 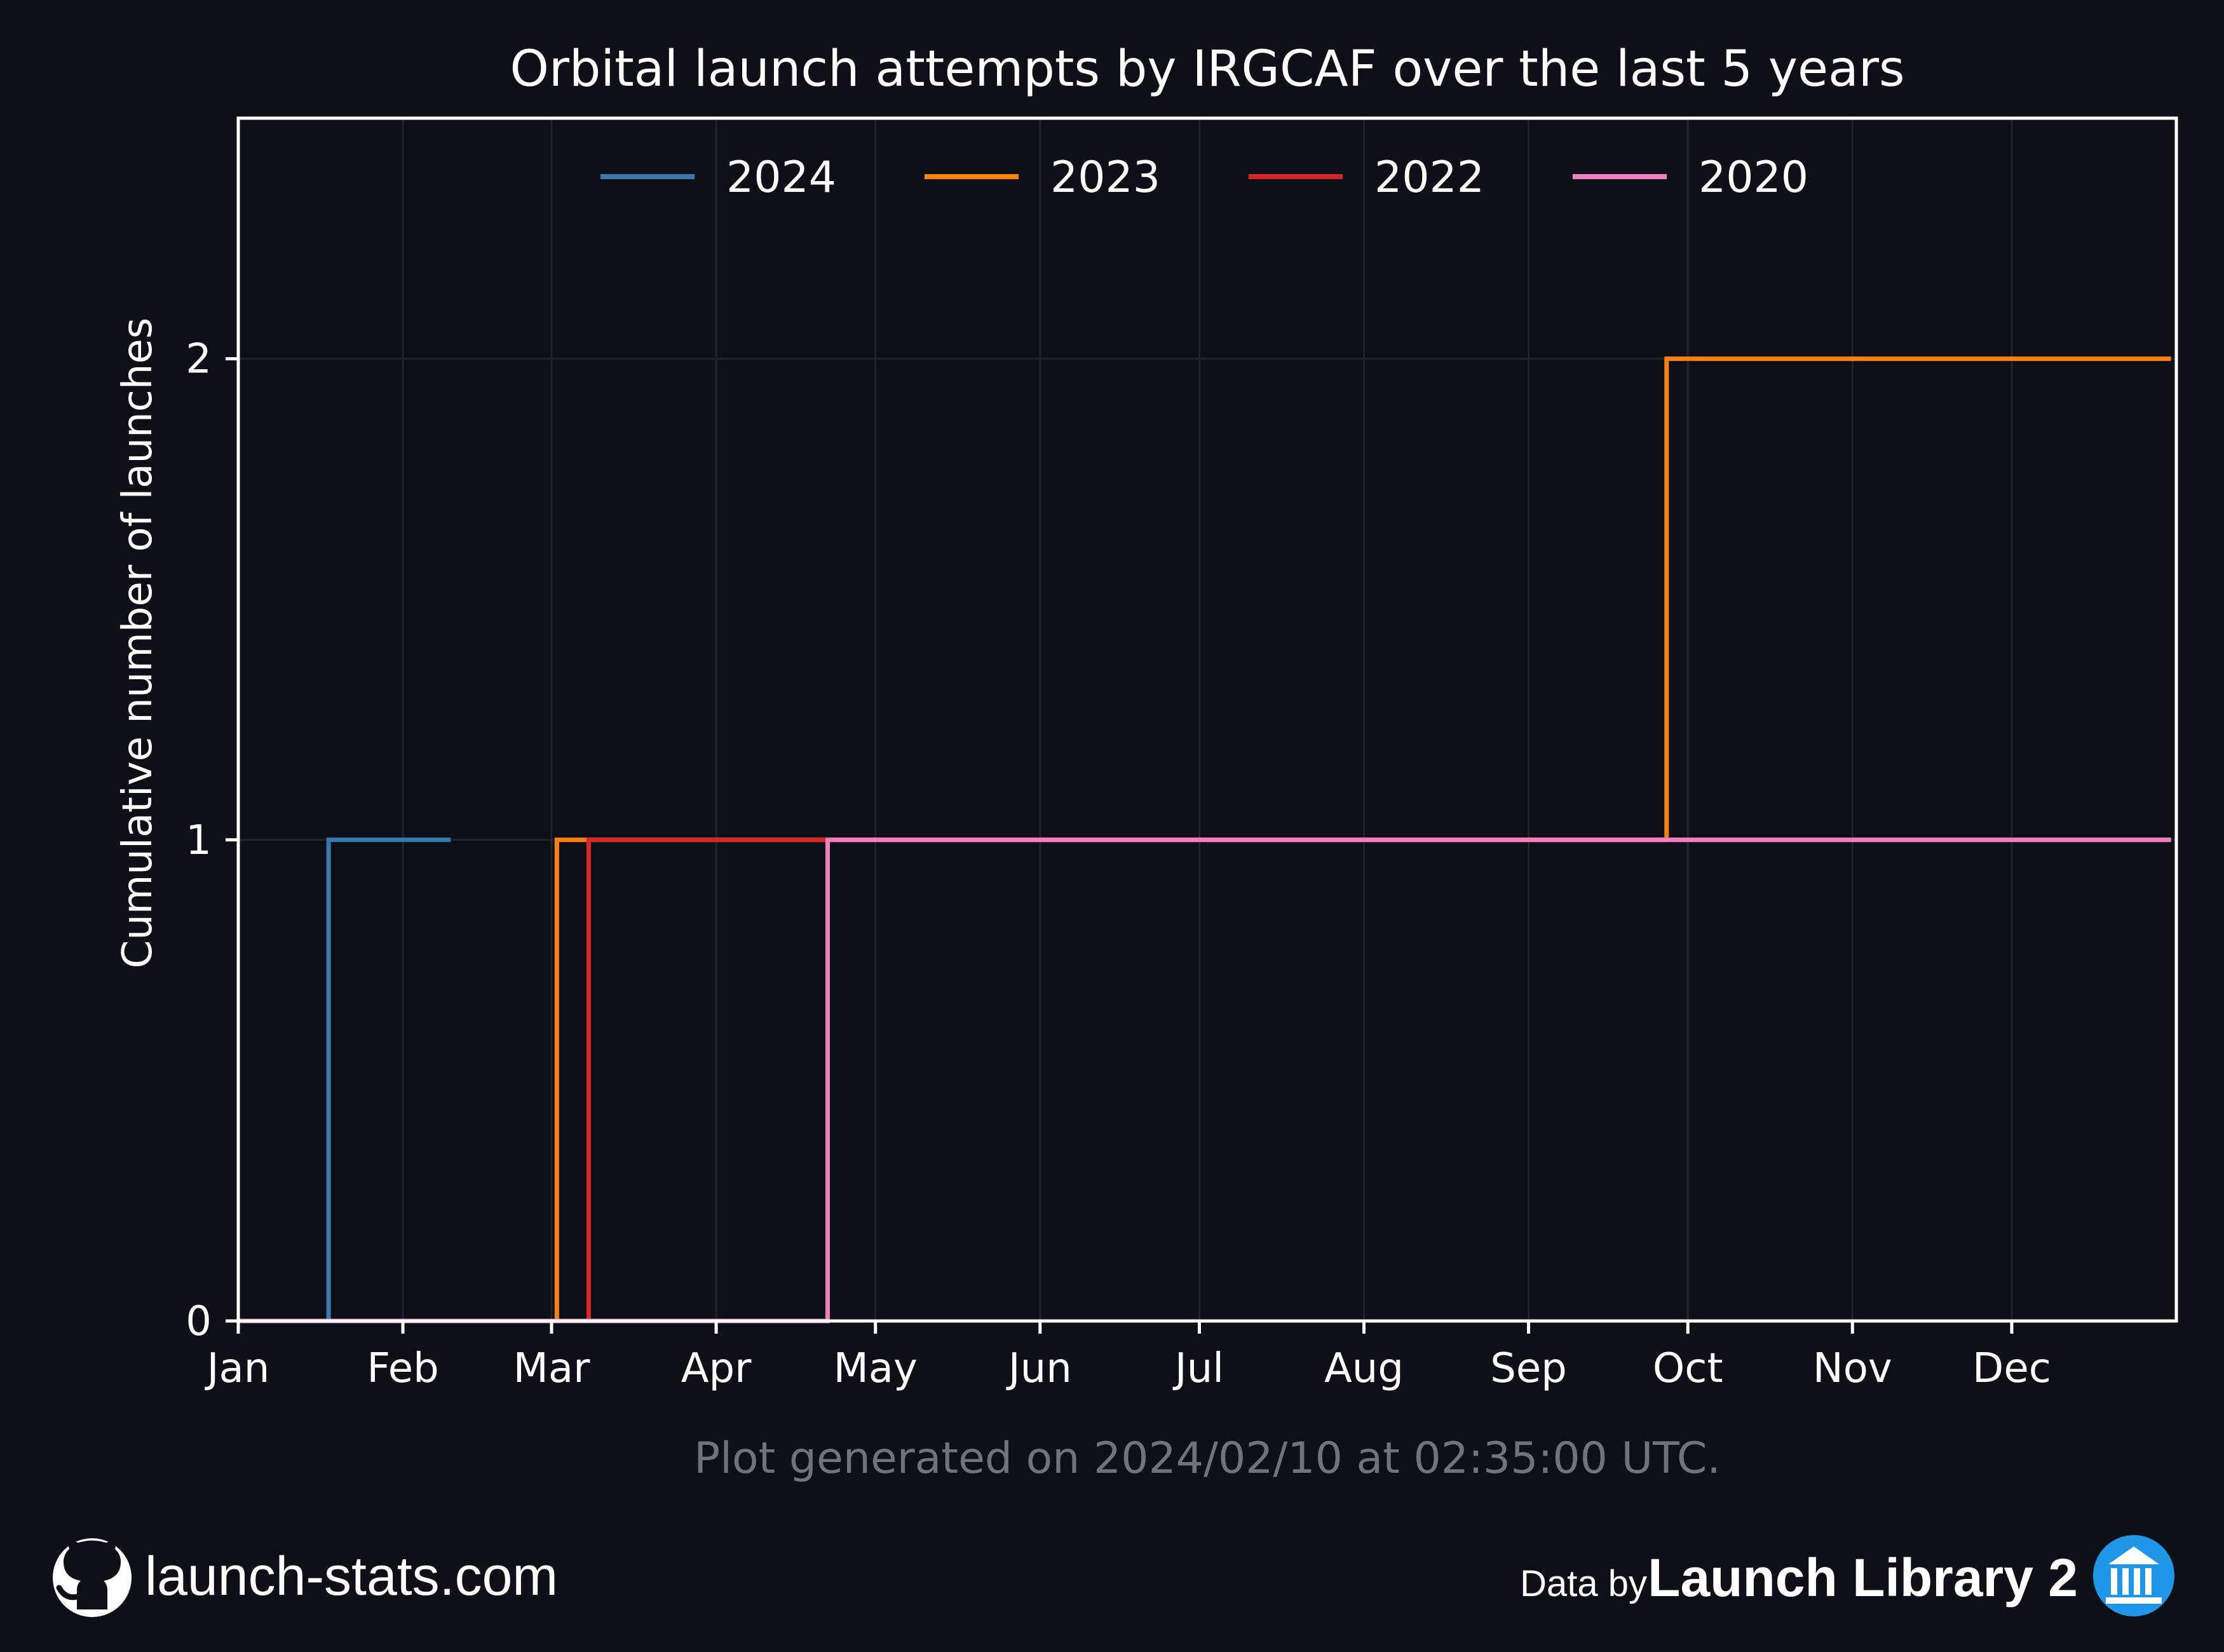 What do you see at coordinates (1688, 1369) in the screenshot?
I see `x-tick-label: Oct` at bounding box center [1688, 1369].